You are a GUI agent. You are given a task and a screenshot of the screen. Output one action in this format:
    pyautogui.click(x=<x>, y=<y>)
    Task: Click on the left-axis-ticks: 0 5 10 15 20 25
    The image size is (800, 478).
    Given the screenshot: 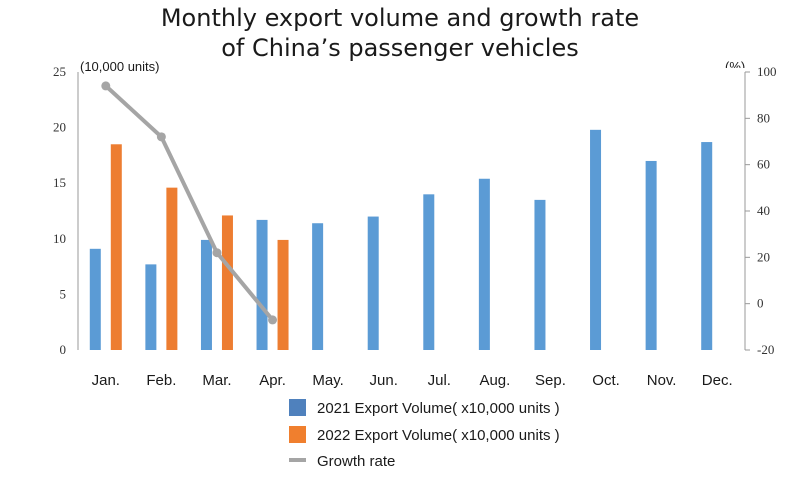 What is the action you would take?
    pyautogui.click(x=59, y=210)
    